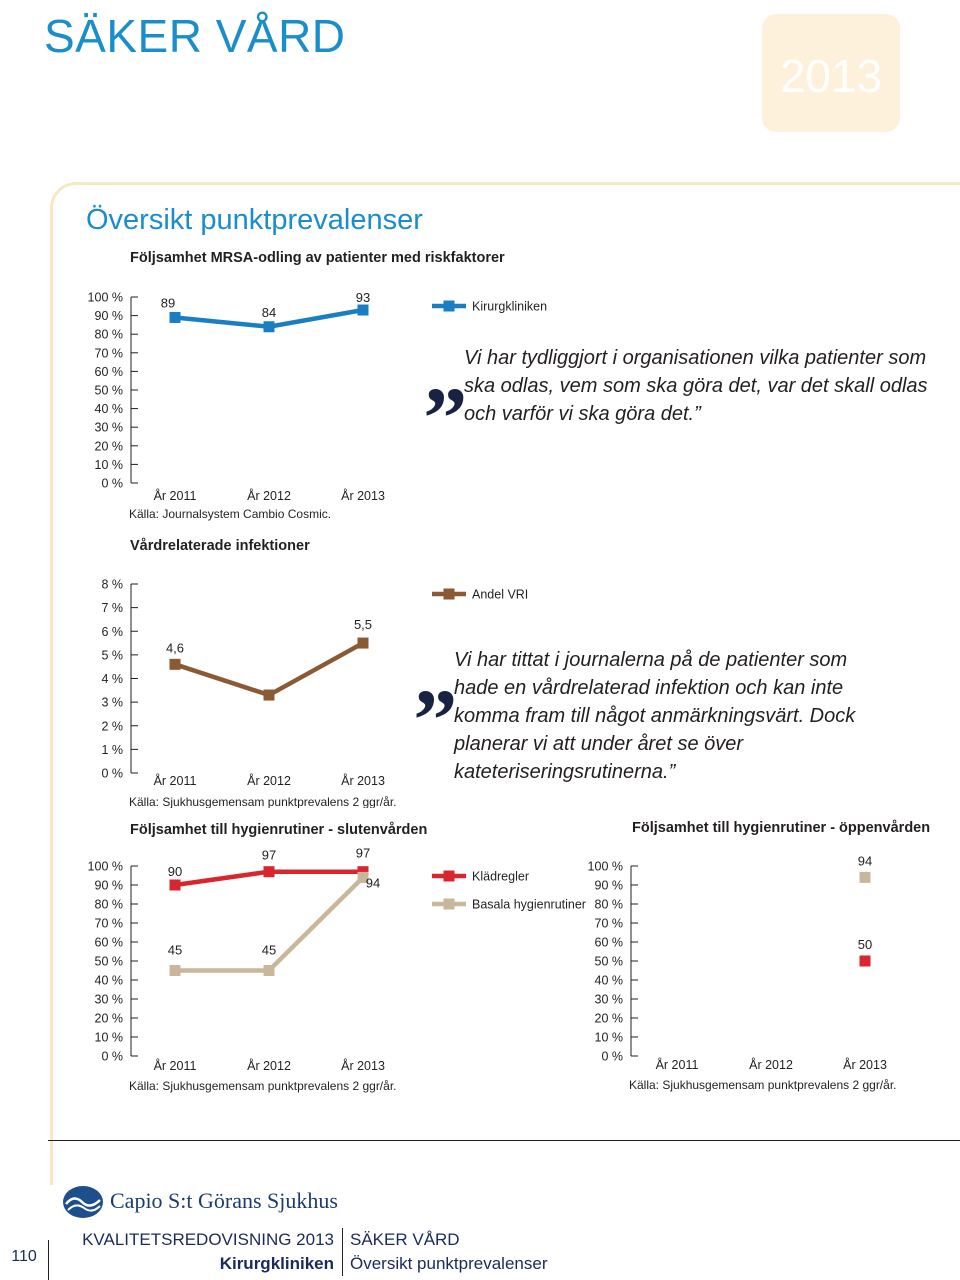 This screenshot has width=960, height=1280. Describe the element at coordinates (529, 905) in the screenshot. I see `legend-label: Basala hygienrutiner` at that location.